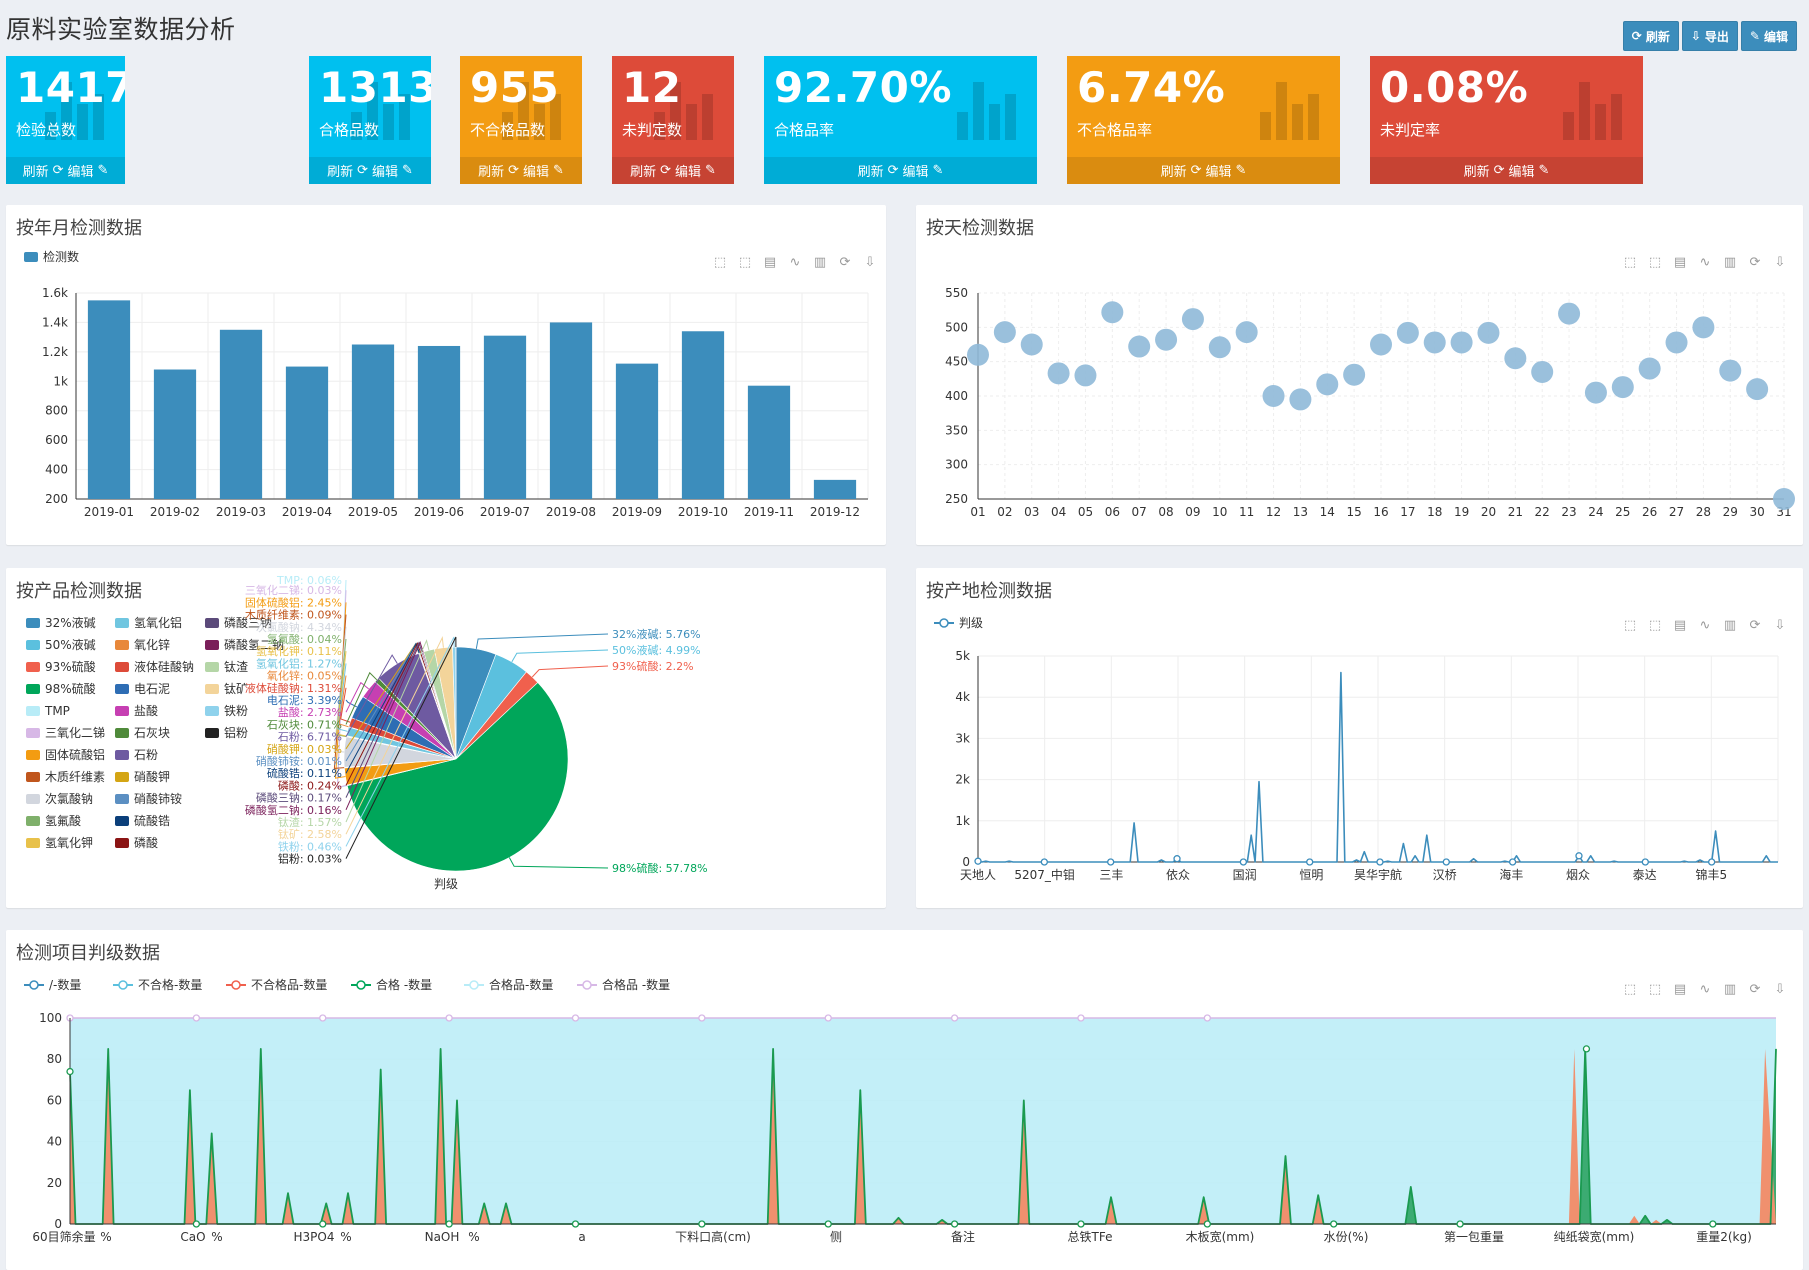  I want to click on refresh-icon: ⟳, so click(665, 170).